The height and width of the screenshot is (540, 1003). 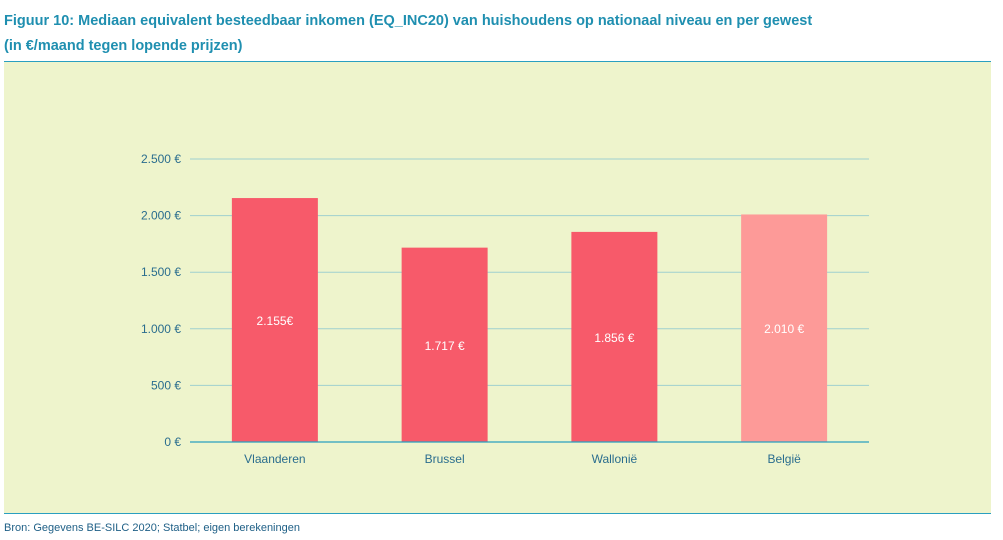 I want to click on data-label: 2.010 €, so click(x=784, y=329).